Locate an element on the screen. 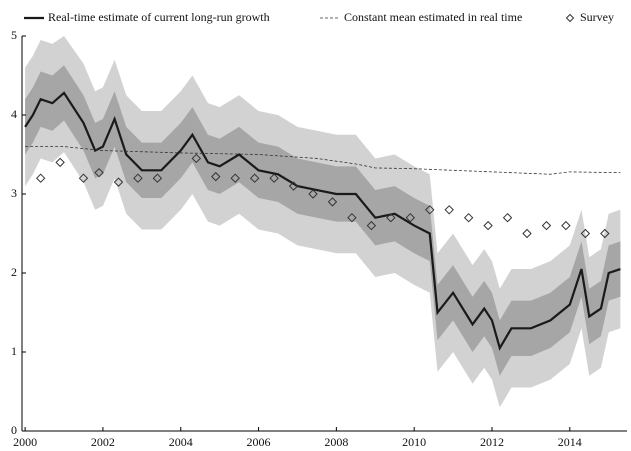 This screenshot has height=451, width=631. y-tick-label: 1 is located at coordinates (14, 351).